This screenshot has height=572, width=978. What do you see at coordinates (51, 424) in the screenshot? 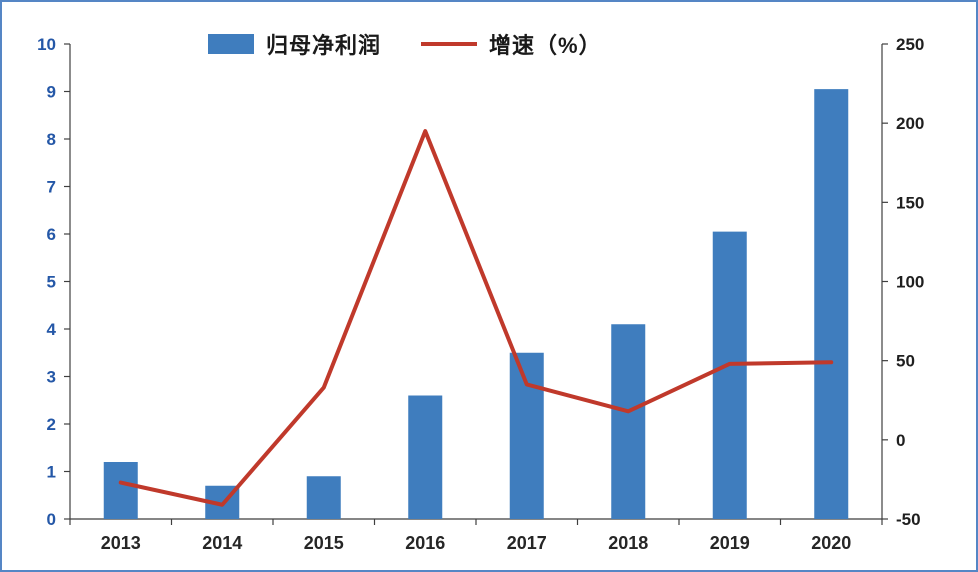
I see `left-axis-tick-label: 2` at bounding box center [51, 424].